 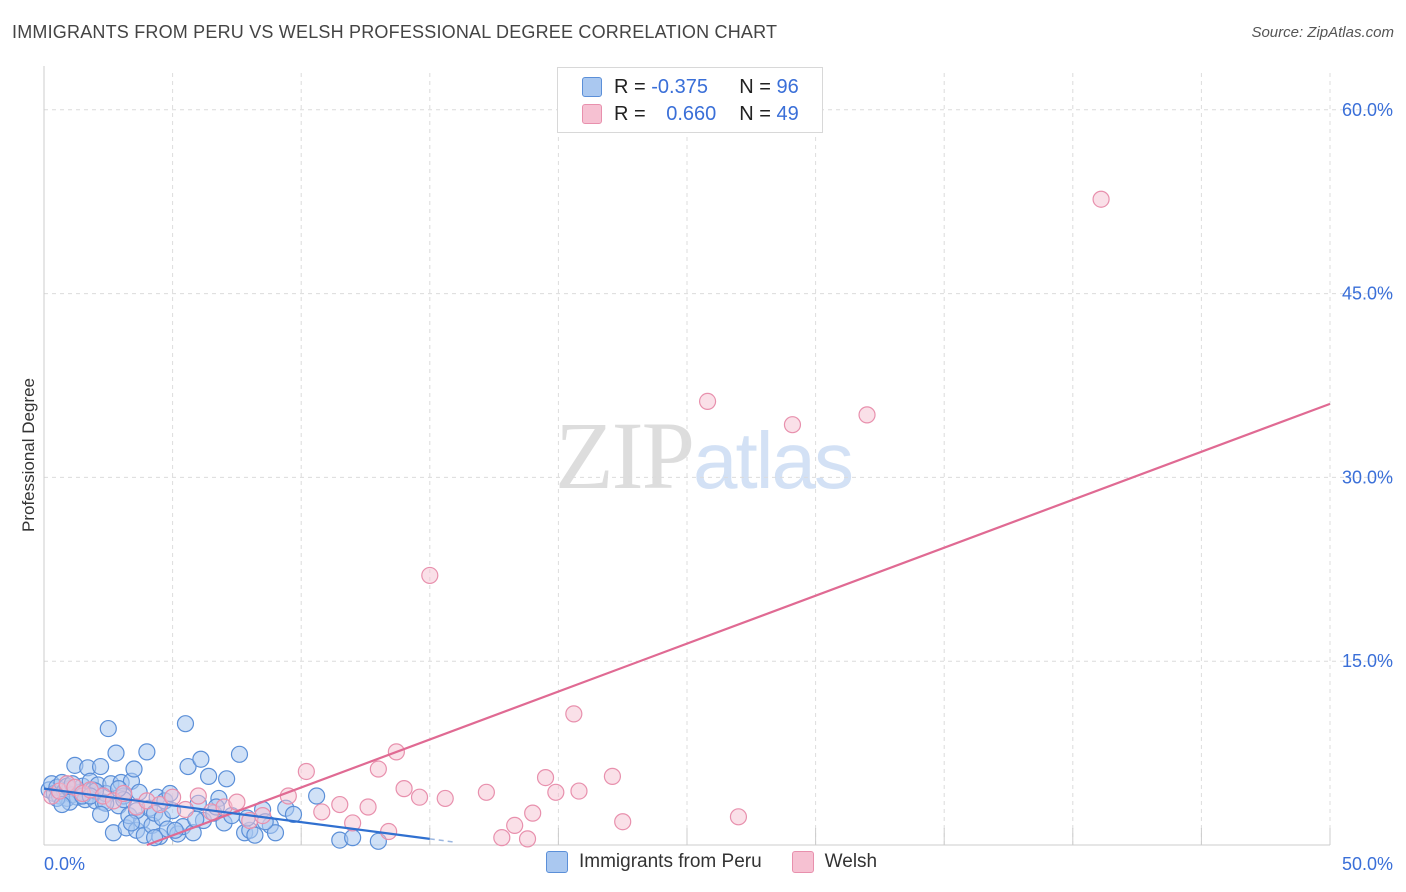 What do you see at coordinates (592, 87) in the screenshot?
I see `peru-swatch` at bounding box center [592, 87].